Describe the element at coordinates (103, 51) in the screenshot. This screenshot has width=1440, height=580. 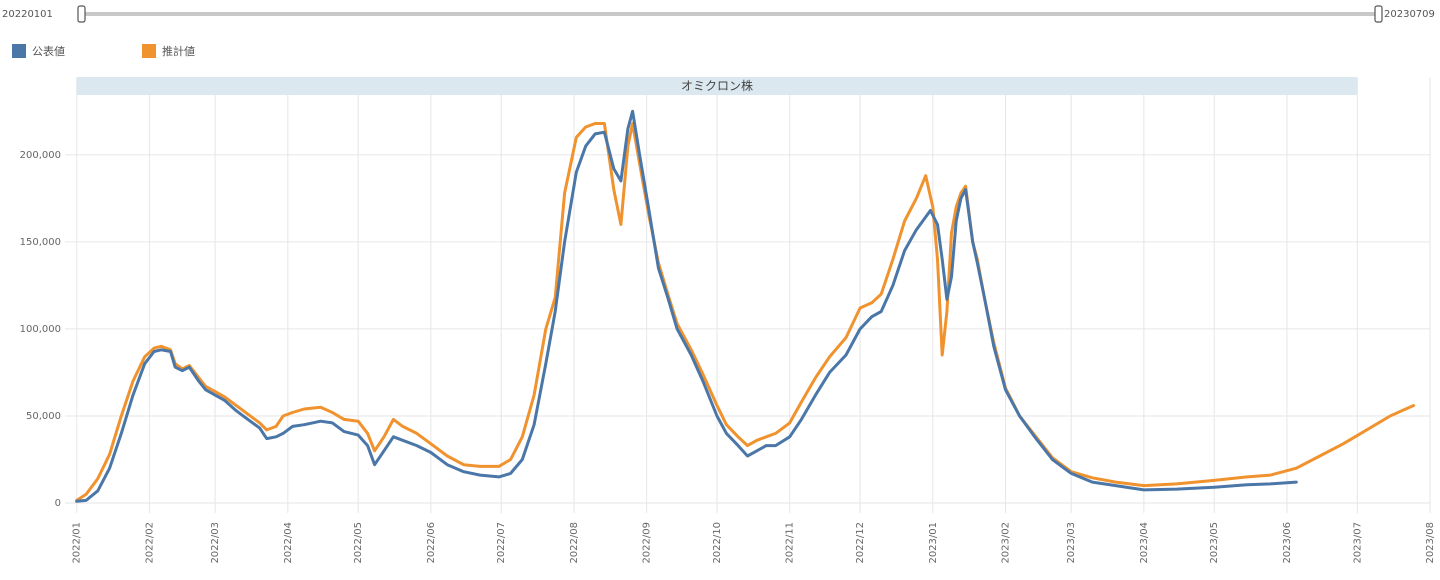
I see `legend: 公表値 推計値` at that location.